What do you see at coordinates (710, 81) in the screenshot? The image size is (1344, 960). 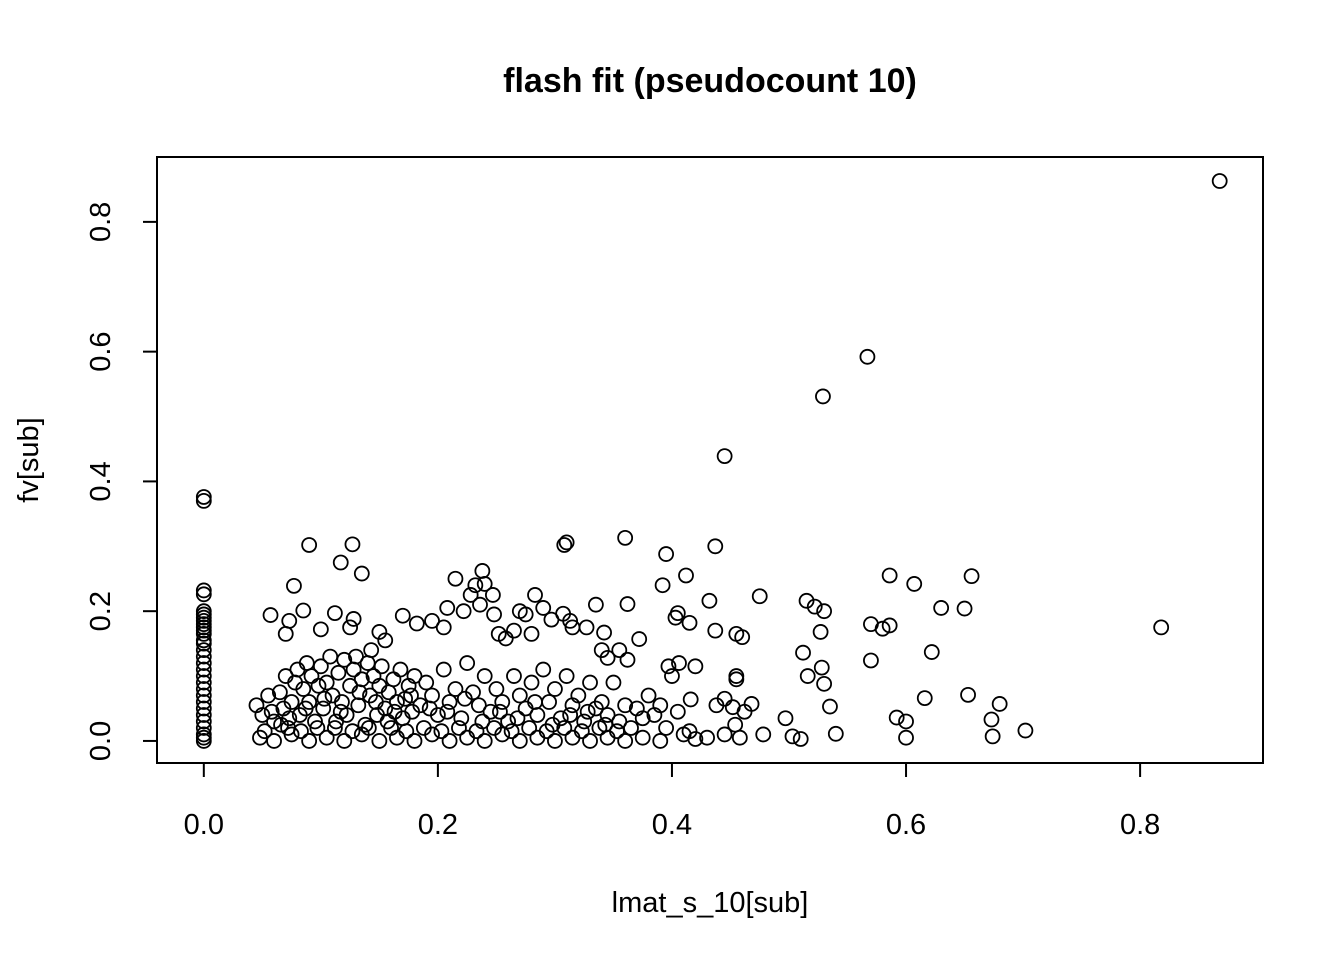 I see `chart-title: flash fit (pseudocount 10)` at bounding box center [710, 81].